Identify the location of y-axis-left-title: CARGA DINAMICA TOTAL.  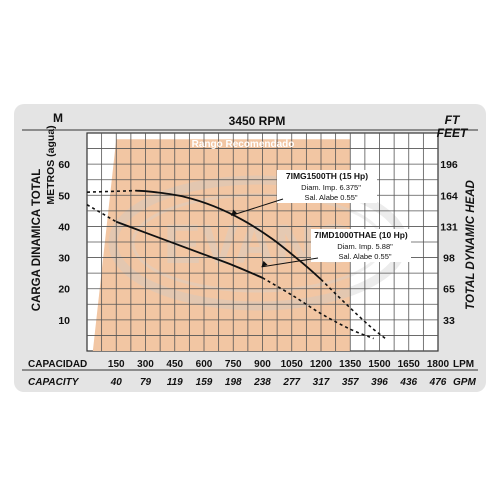
(37, 240).